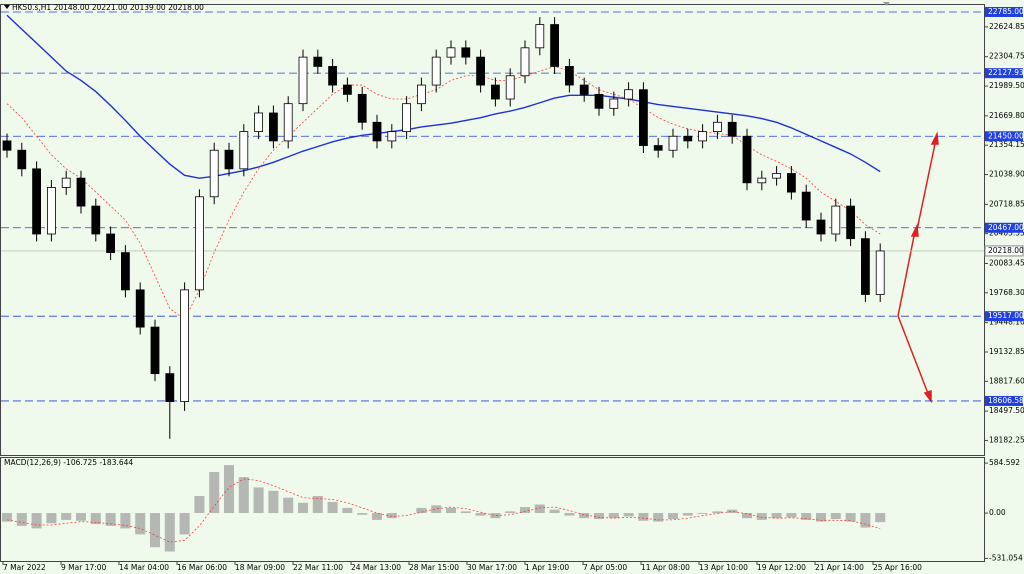  What do you see at coordinates (376, 567) in the screenshot?
I see `x-tick-label: 24 Mar 13:00` at bounding box center [376, 567].